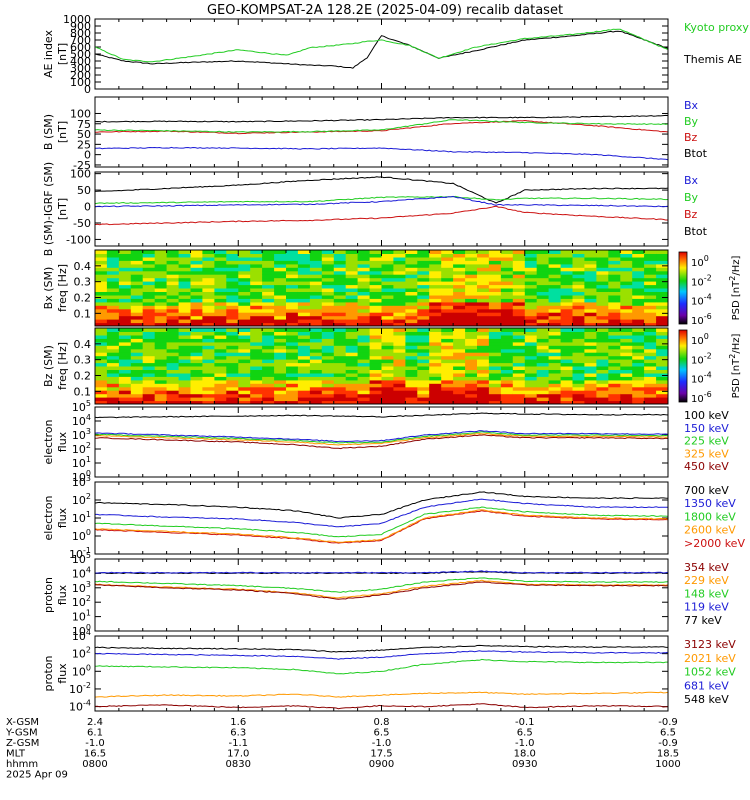 The width and height of the screenshot is (750, 800). What do you see at coordinates (81, 601) in the screenshot?
I see `y-tick-label: 10²` at bounding box center [81, 601].